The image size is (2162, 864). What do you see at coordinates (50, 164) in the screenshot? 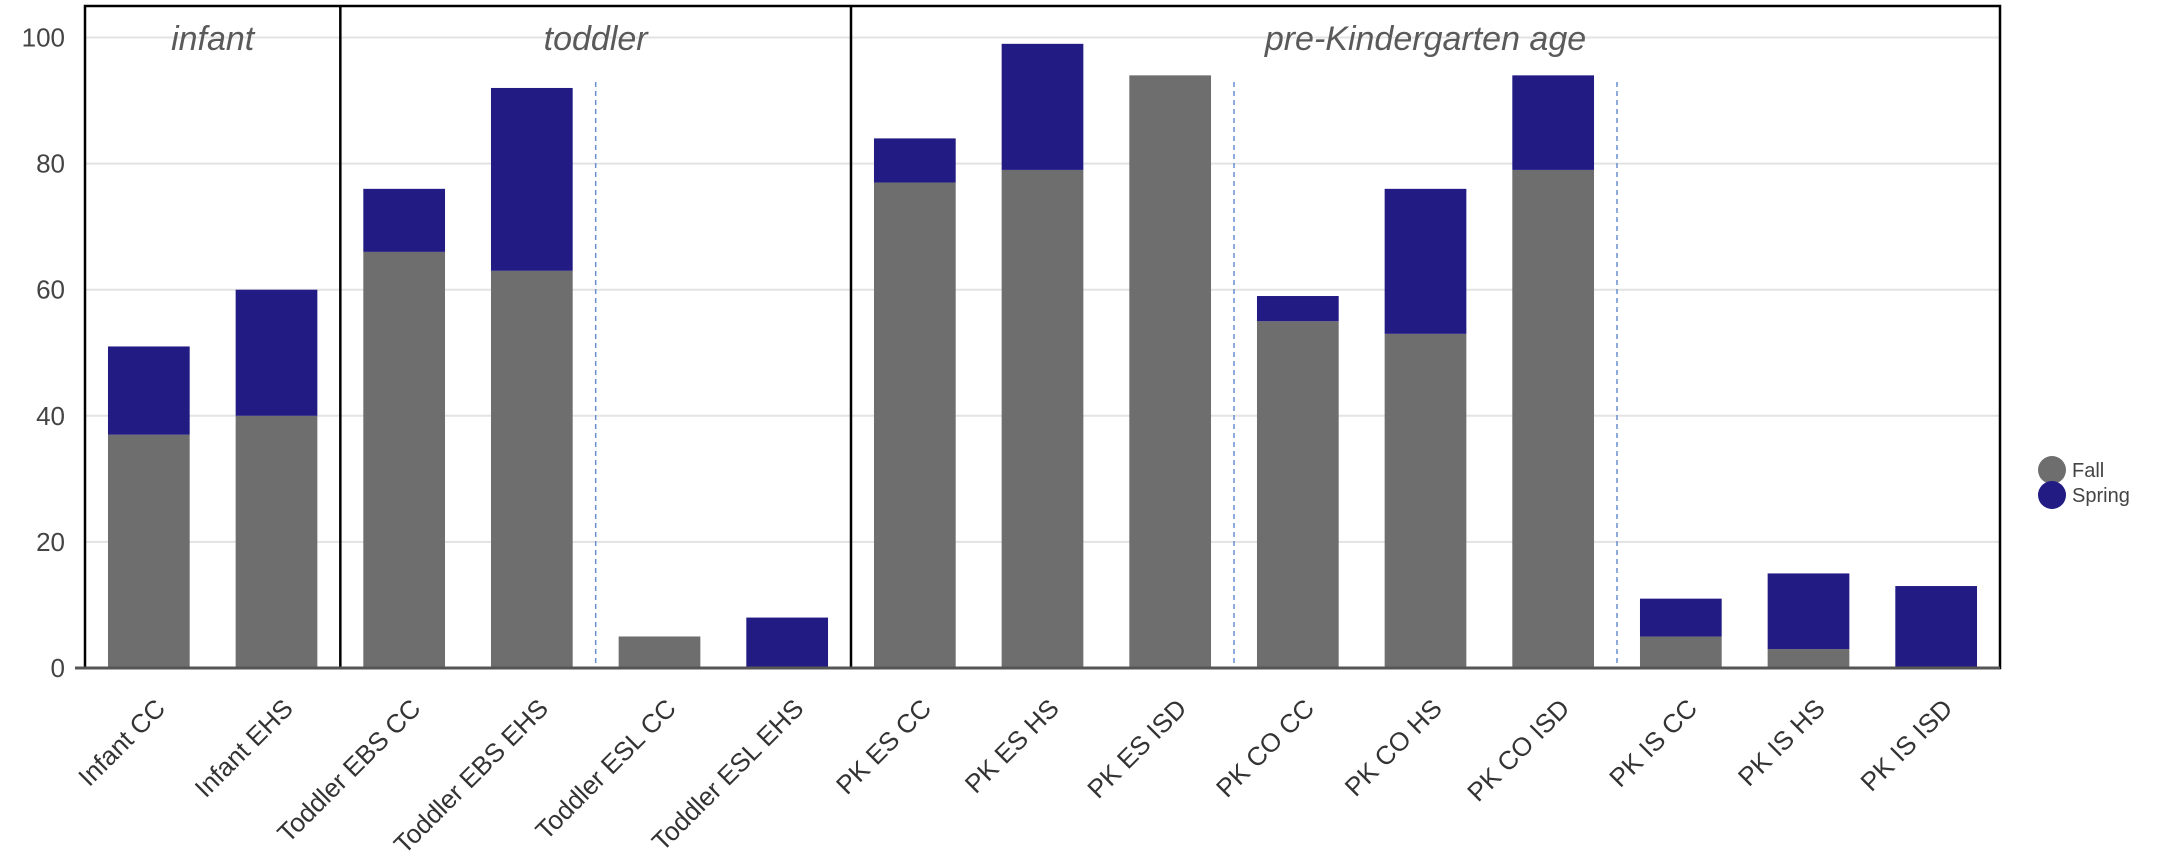
I see `y-tick-label: 80` at bounding box center [50, 164].